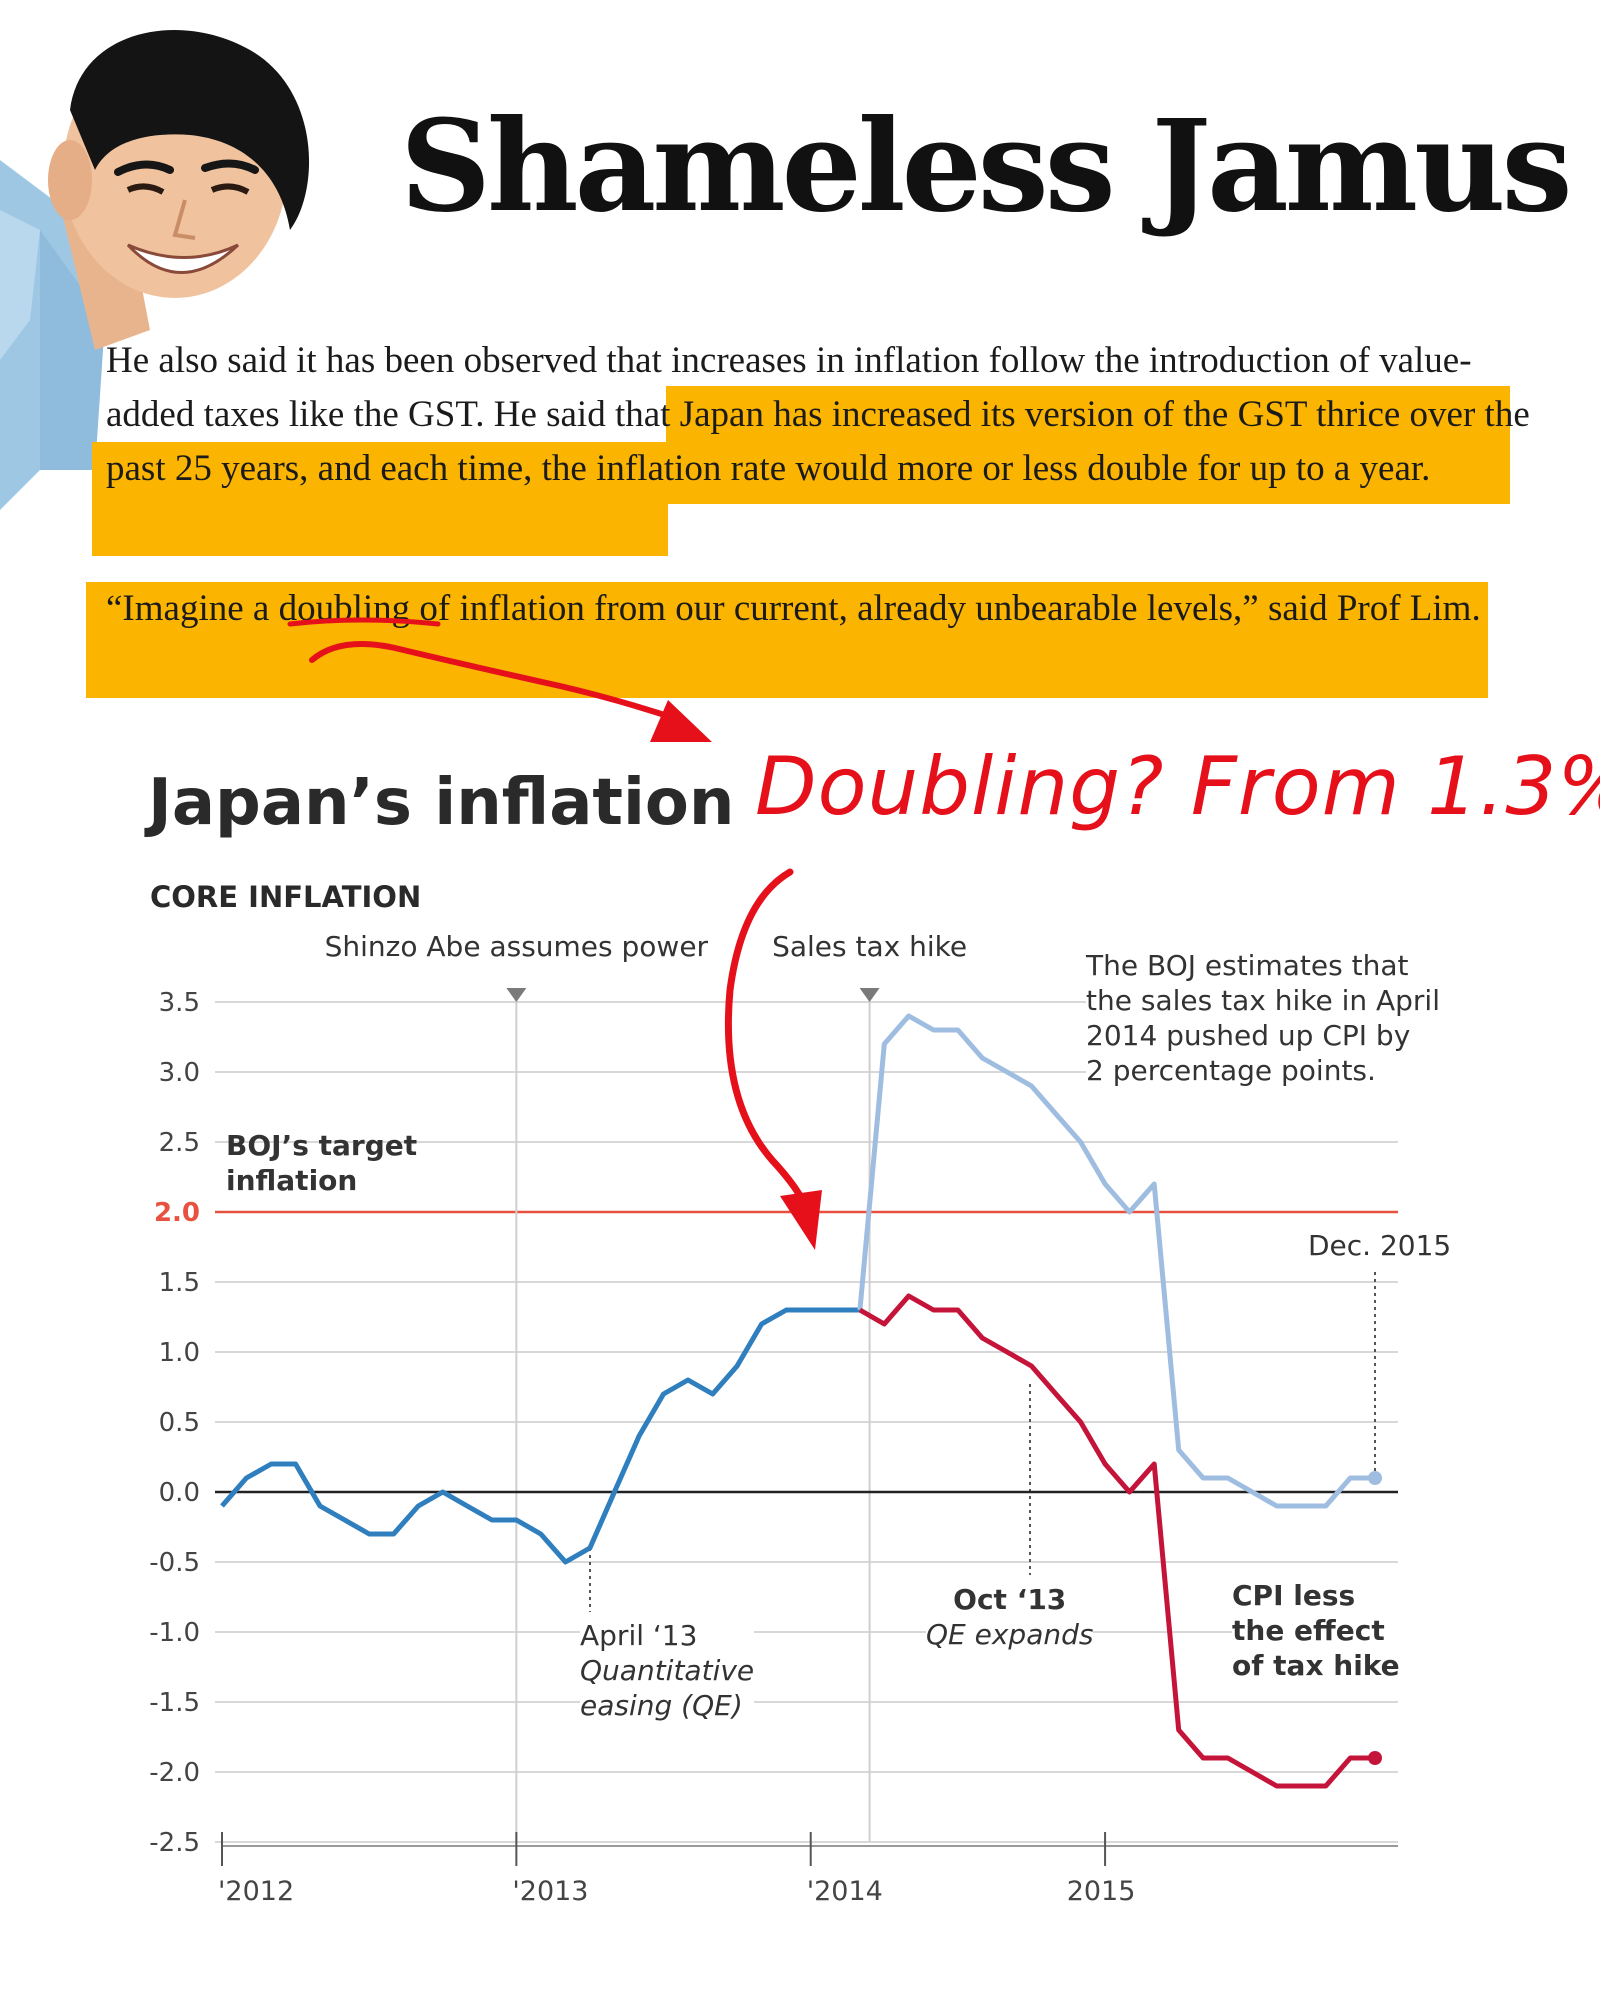 The height and width of the screenshot is (2000, 1600). Describe the element at coordinates (179, 1143) in the screenshot. I see `y-tick-label: 2.5` at that location.